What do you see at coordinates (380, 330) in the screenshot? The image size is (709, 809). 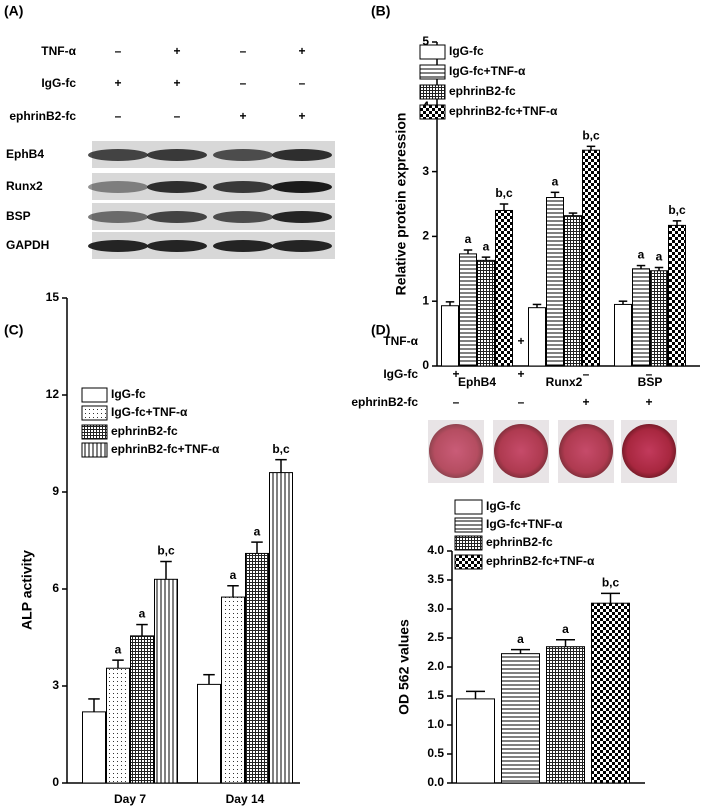 I see `panel-label: (D)` at bounding box center [380, 330].